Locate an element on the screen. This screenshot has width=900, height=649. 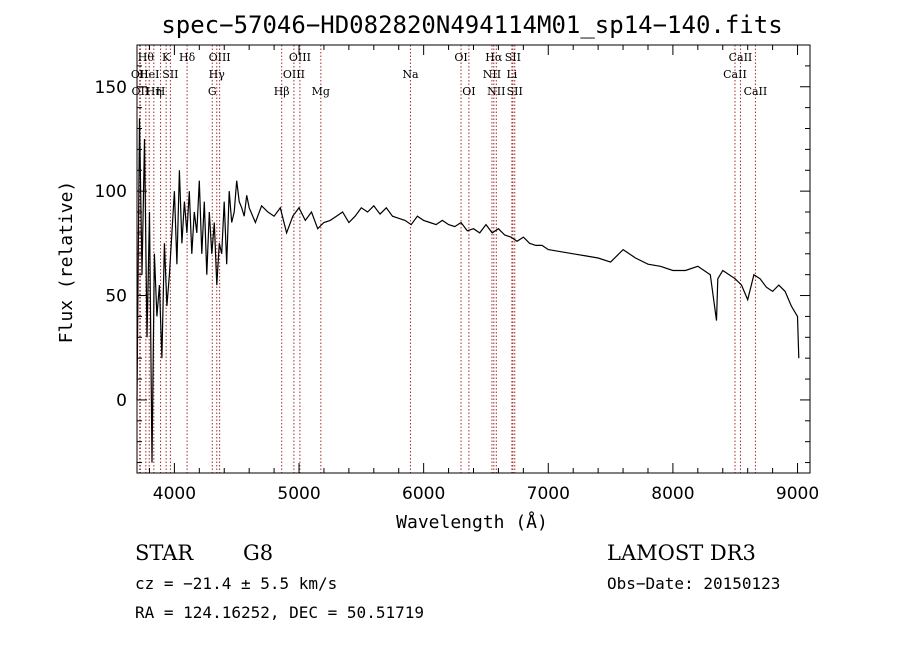
spectral-line-label: Hβ is located at coordinates (282, 91).